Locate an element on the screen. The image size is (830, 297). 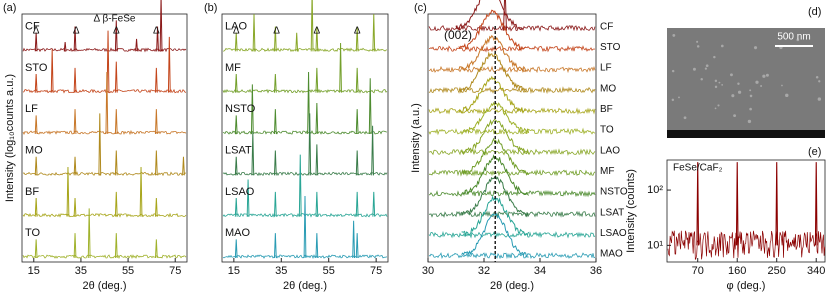
curve-label: LAO is located at coordinates (610, 150).